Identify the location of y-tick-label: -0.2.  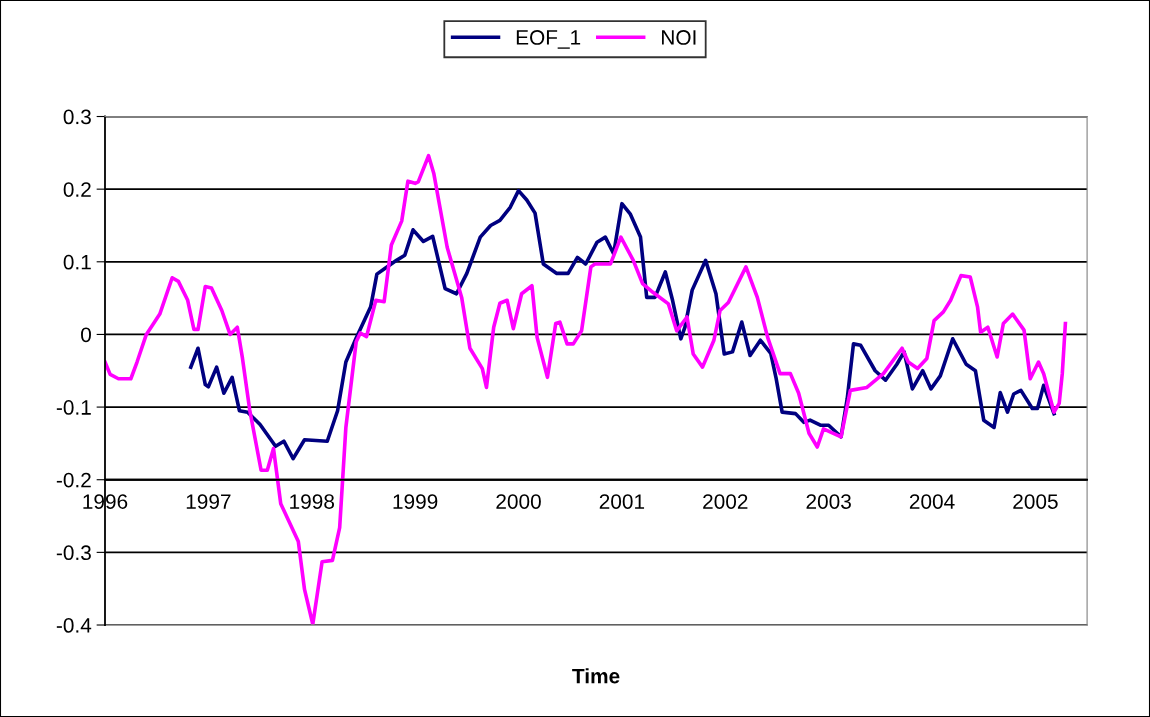
(73, 480).